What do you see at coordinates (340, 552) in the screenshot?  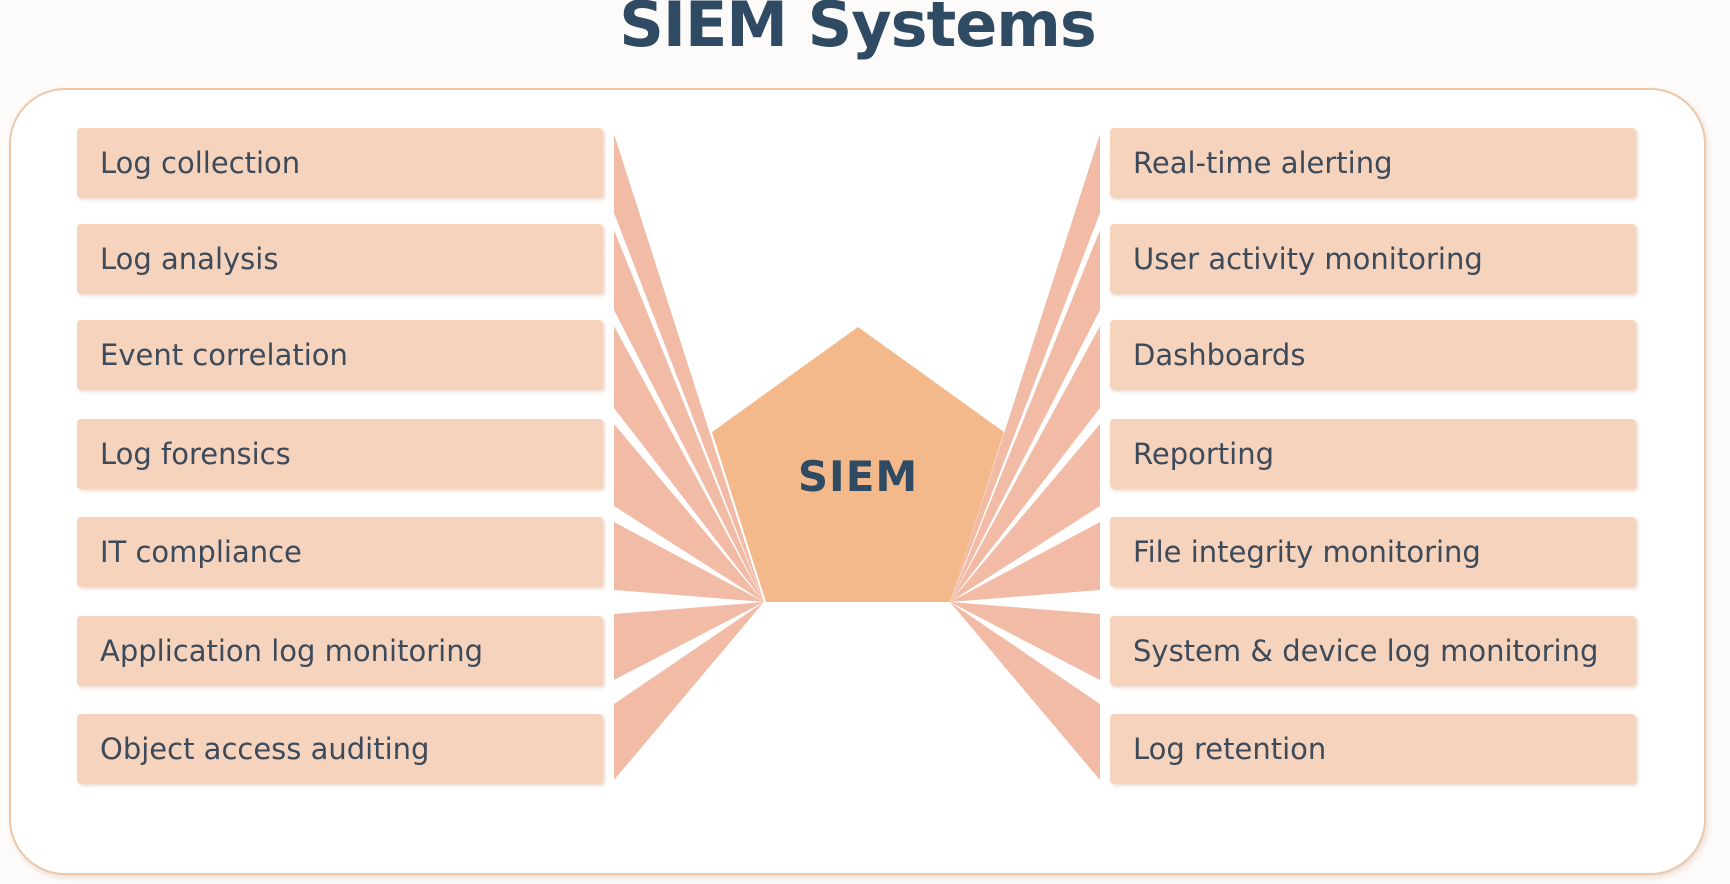 I see `feature-box-left-5: IT compliance` at bounding box center [340, 552].